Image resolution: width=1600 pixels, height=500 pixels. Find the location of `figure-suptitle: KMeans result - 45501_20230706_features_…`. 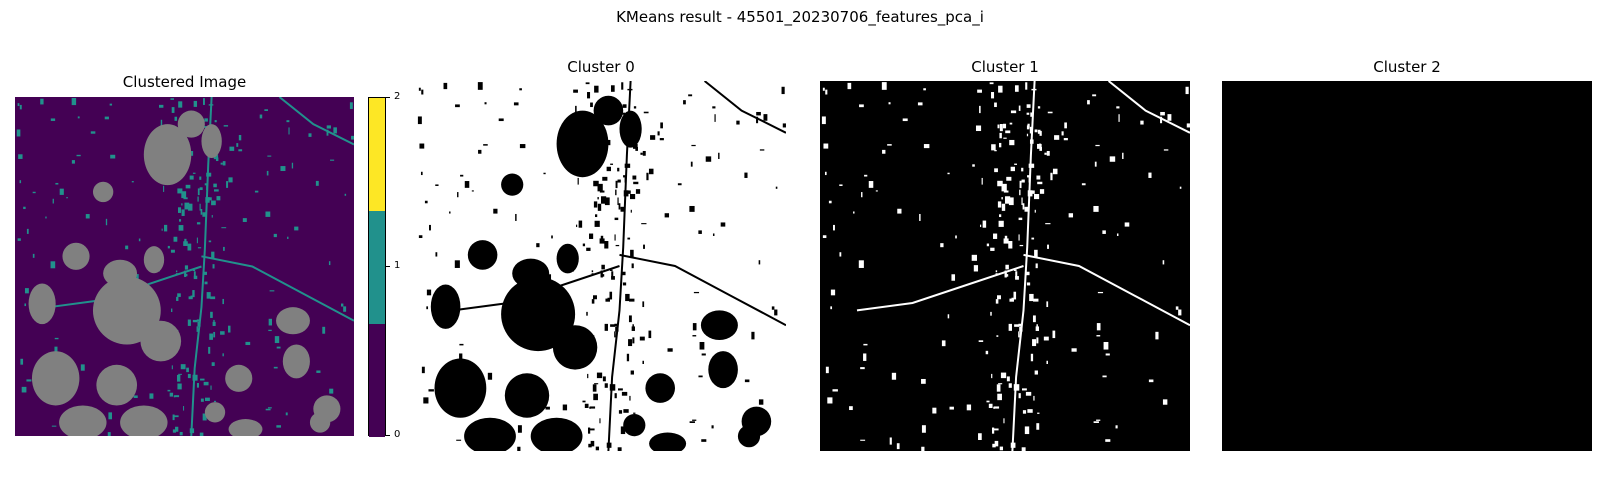

figure-suptitle: KMeans result - 45501_20230706_features_… is located at coordinates (800, 17).